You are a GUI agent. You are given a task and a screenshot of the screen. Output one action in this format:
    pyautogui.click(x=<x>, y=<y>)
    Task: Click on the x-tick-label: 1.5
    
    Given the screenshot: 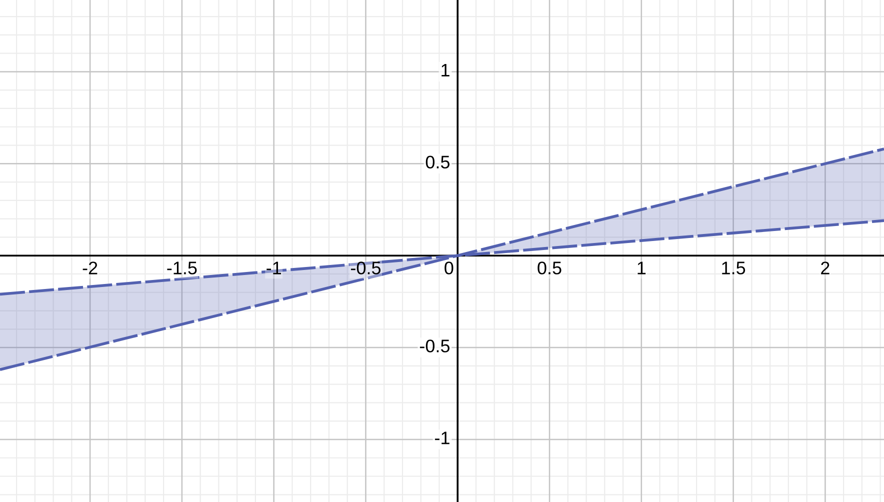 What is the action you would take?
    pyautogui.click(x=734, y=268)
    